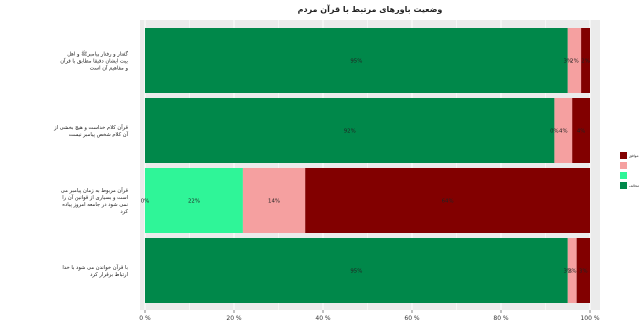  Describe the element at coordinates (323, 318) in the screenshot. I see `x-tick-label: 40 %` at that location.